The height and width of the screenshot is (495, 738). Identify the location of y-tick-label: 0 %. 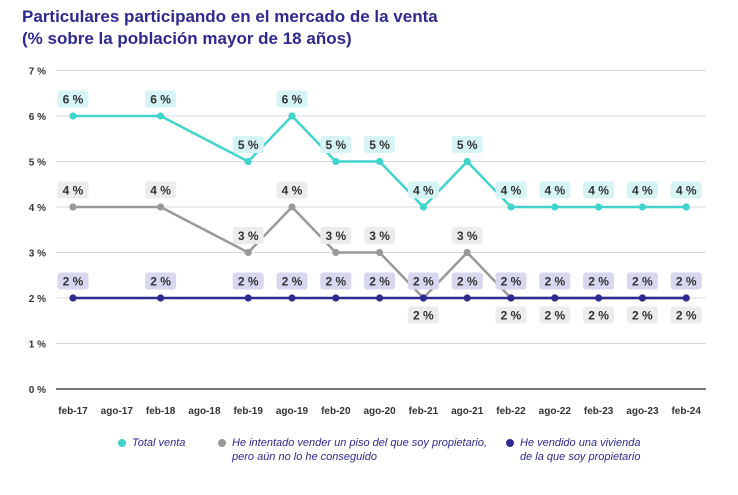
(37, 390).